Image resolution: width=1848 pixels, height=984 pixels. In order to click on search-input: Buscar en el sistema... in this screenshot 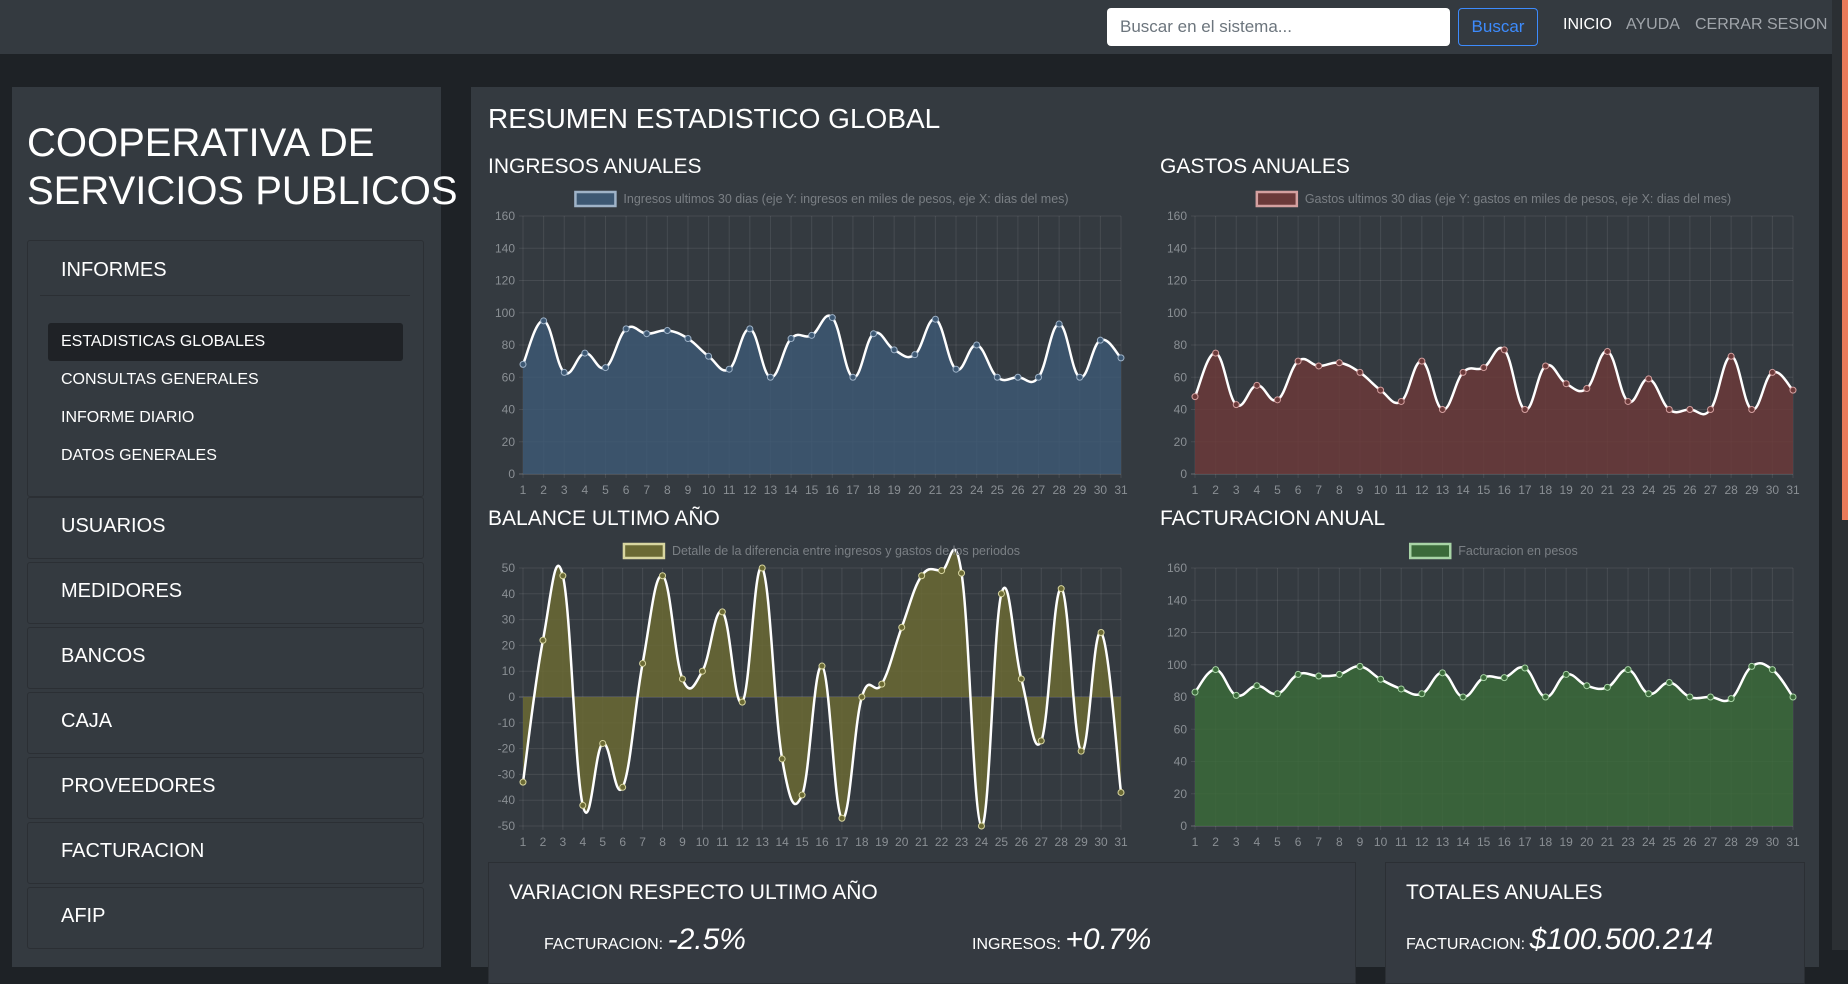, I will do `click(1278, 27)`.